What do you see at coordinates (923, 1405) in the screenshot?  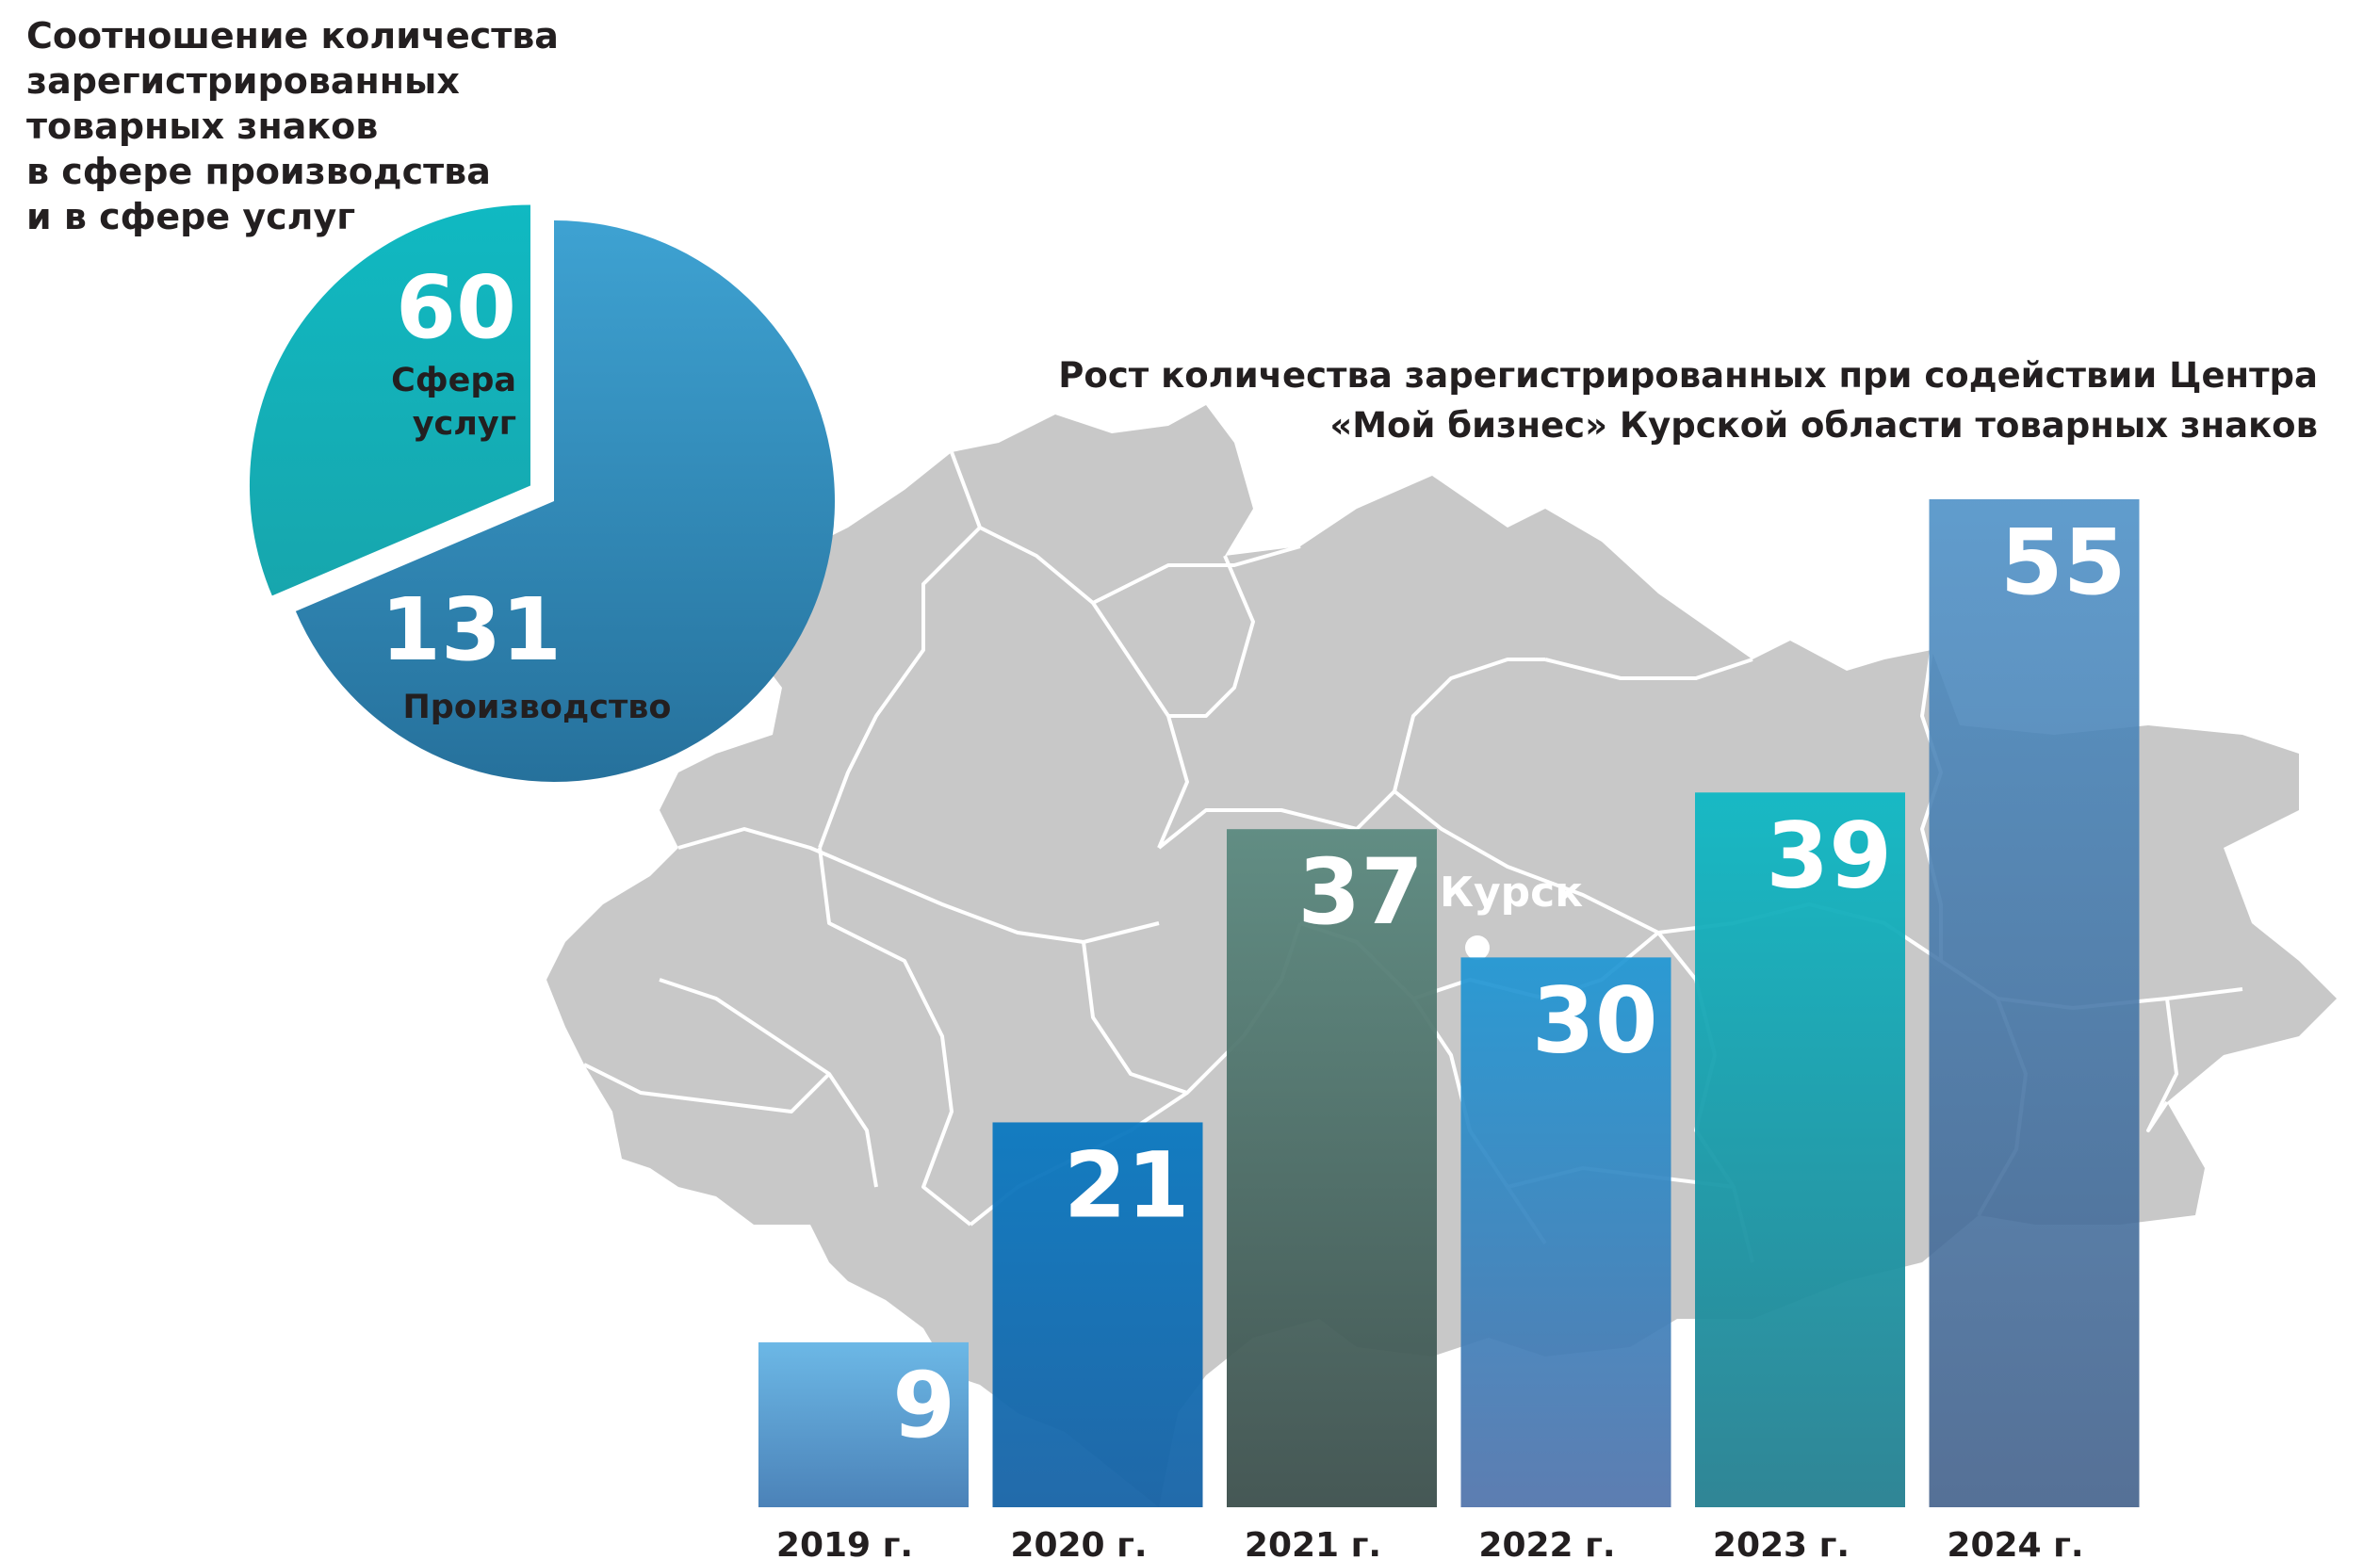 I see `bar-value-label: 9` at bounding box center [923, 1405].